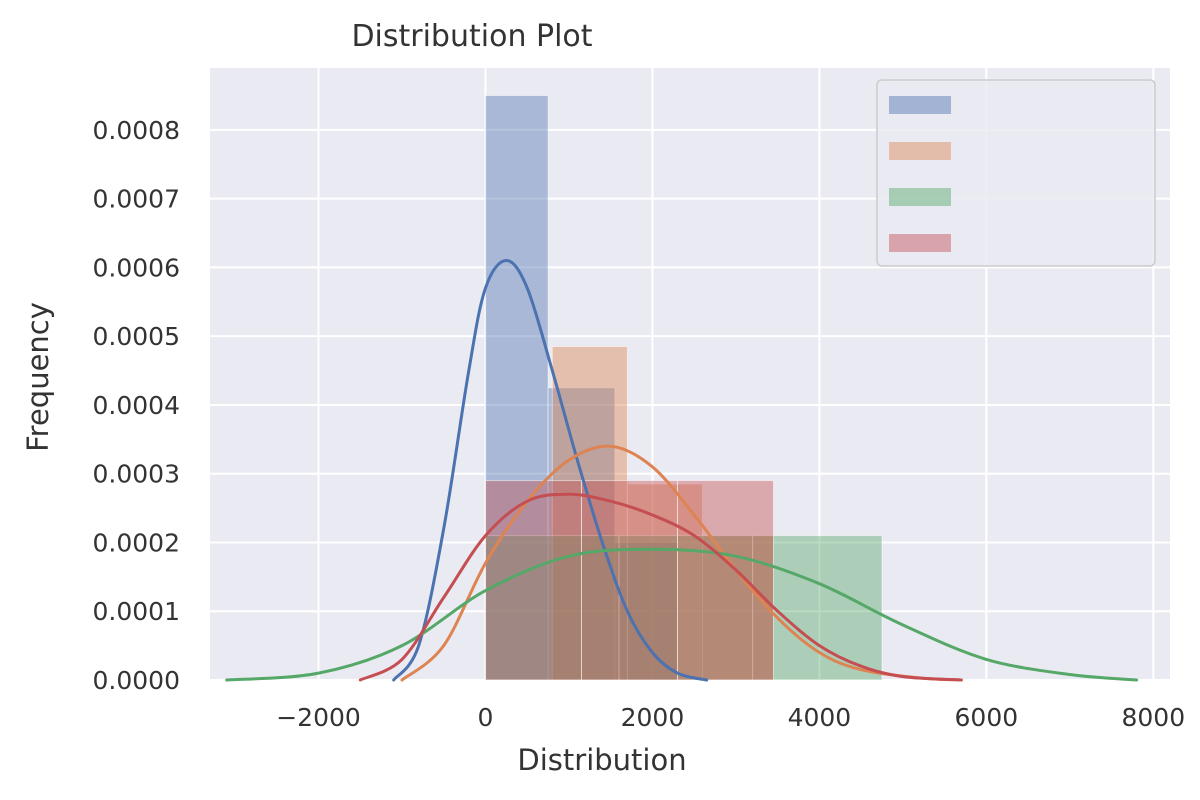 This screenshot has height=800, width=1200. Describe the element at coordinates (136, 474) in the screenshot. I see `y-tick-label: 0.0003` at that location.